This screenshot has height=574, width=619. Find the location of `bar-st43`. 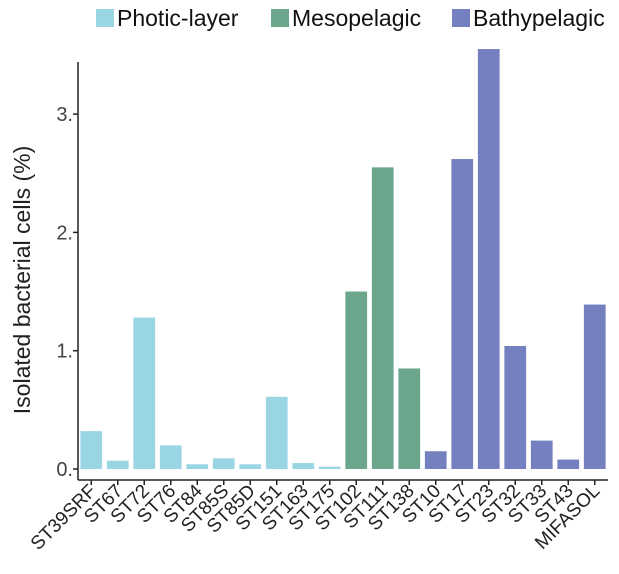

bar-st43 is located at coordinates (568, 464).